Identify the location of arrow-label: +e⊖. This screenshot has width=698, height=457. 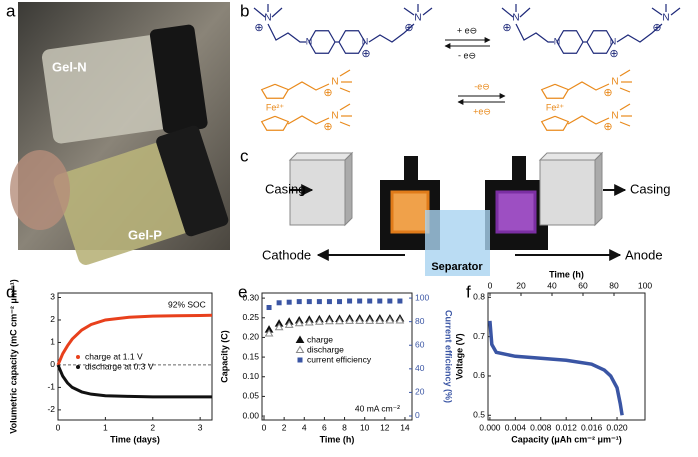
(482, 111).